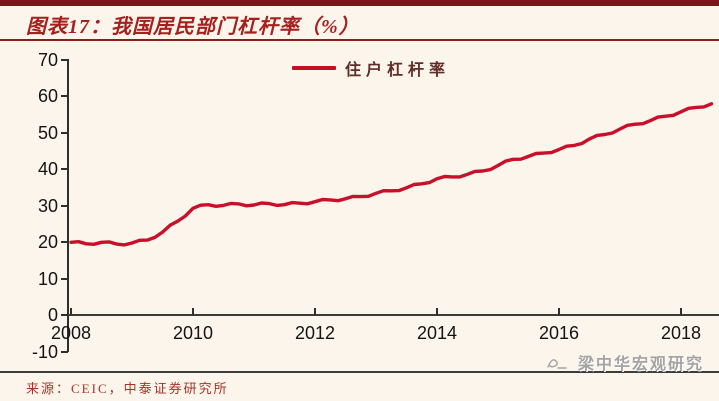 The image size is (719, 401). Describe the element at coordinates (47, 169) in the screenshot. I see `y-tick-label: 40` at that location.